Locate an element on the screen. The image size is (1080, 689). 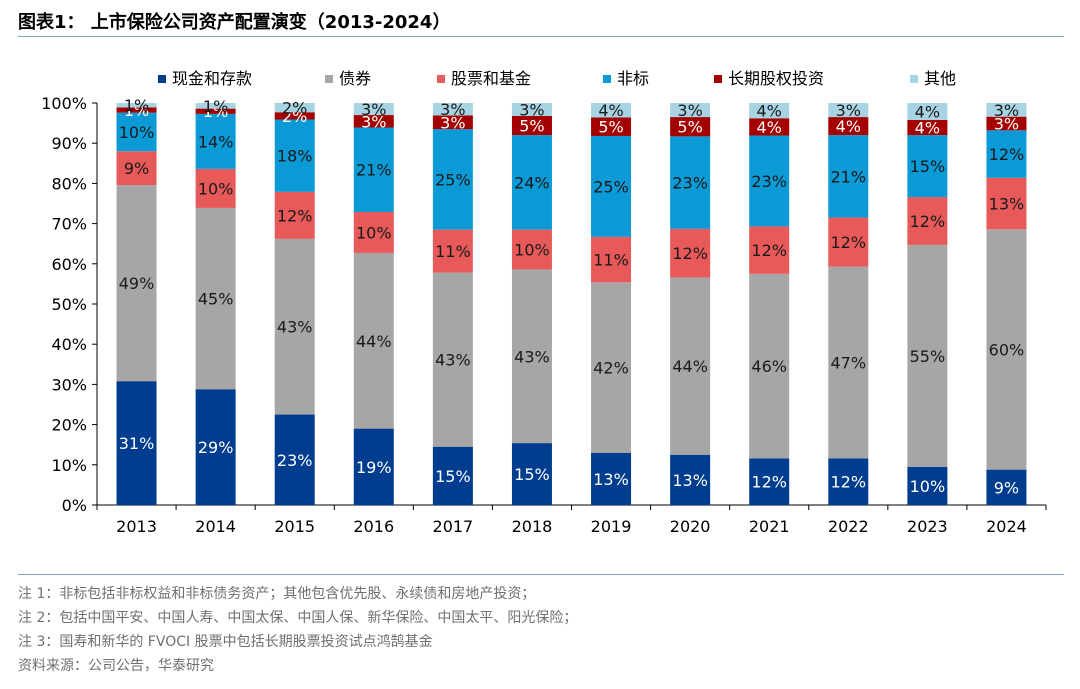
y-tick-label-8: 80% is located at coordinates (69, 183).